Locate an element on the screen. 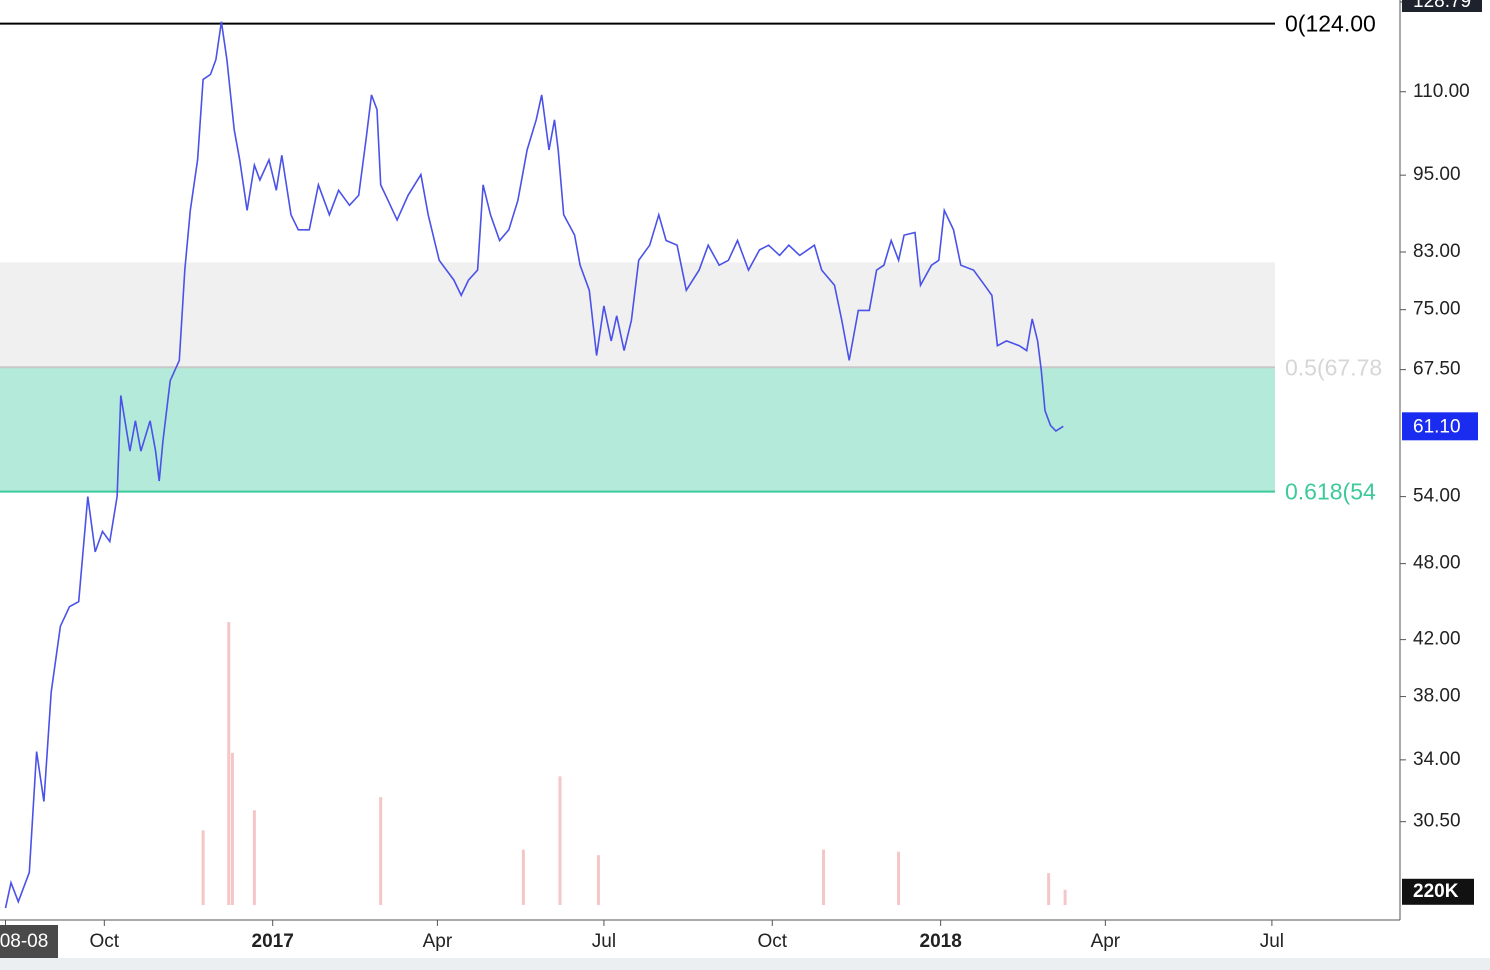 This screenshot has width=1490, height=970. y-tick-label: 75.00 is located at coordinates (1437, 309).